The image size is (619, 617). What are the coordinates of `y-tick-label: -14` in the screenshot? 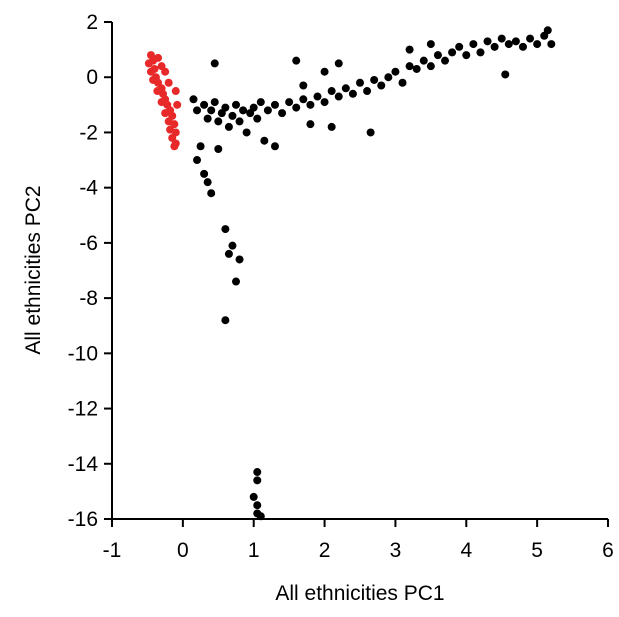 It's located at (83, 464).